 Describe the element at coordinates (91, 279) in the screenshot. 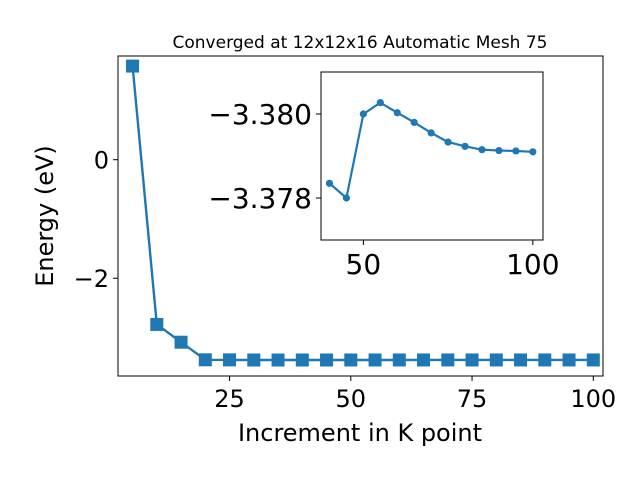

I see `main-y-tick-label: −2` at that location.